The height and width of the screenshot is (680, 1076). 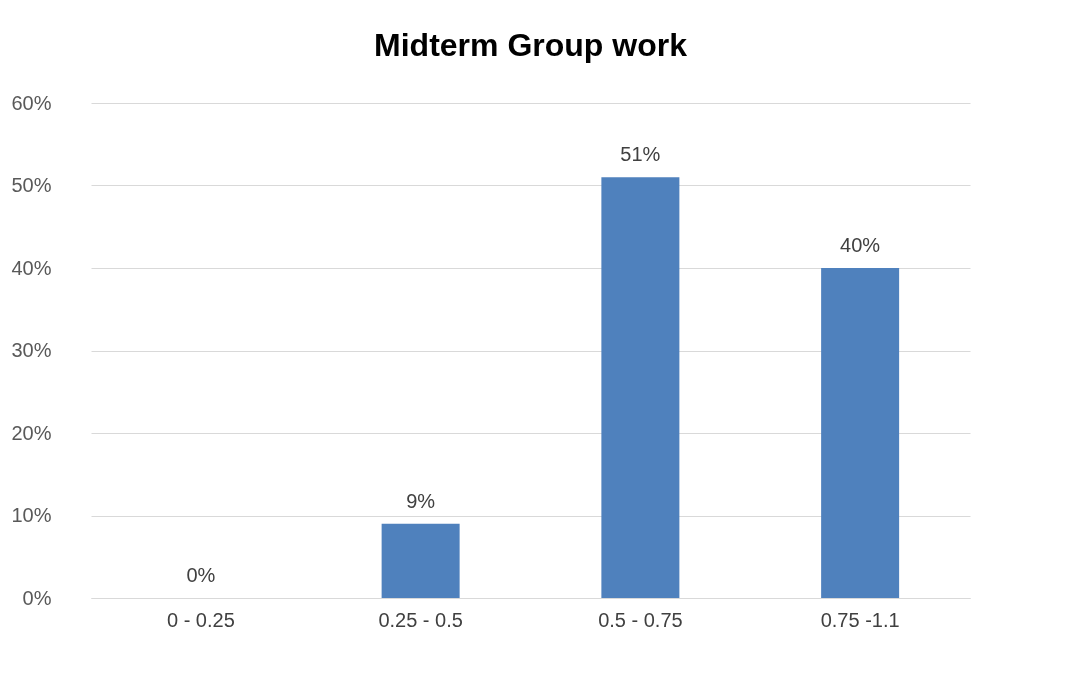 I want to click on x-tick-label: 0.25 - 0.5, so click(x=420, y=619).